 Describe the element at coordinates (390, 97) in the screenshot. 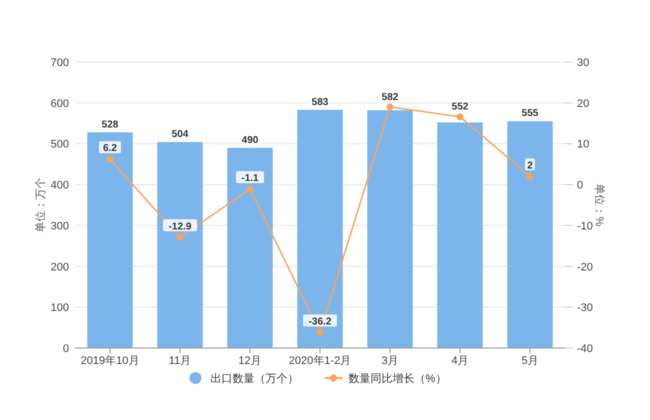

I see `data-label: 582` at that location.